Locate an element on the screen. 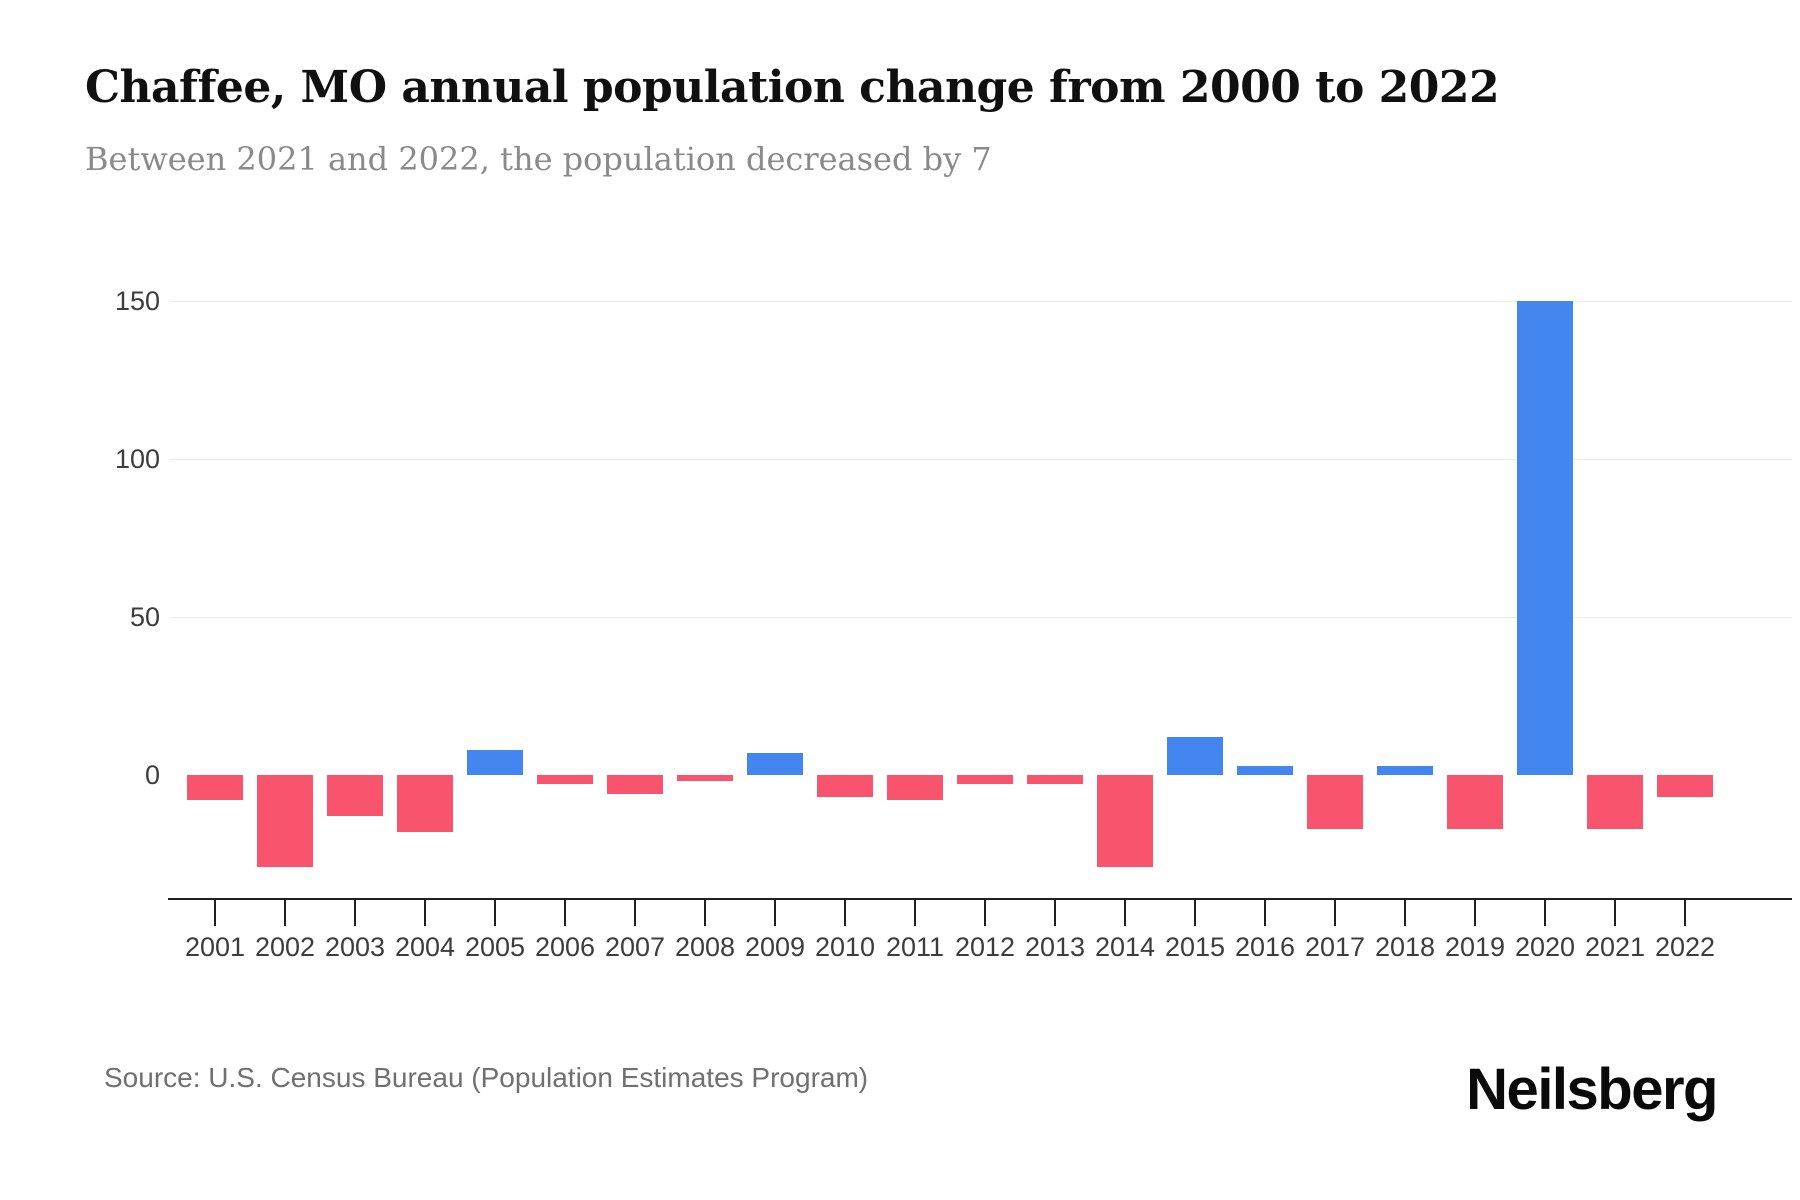 The image size is (1800, 1200). neilsberg-logo: Neilsberg is located at coordinates (1592, 1089).